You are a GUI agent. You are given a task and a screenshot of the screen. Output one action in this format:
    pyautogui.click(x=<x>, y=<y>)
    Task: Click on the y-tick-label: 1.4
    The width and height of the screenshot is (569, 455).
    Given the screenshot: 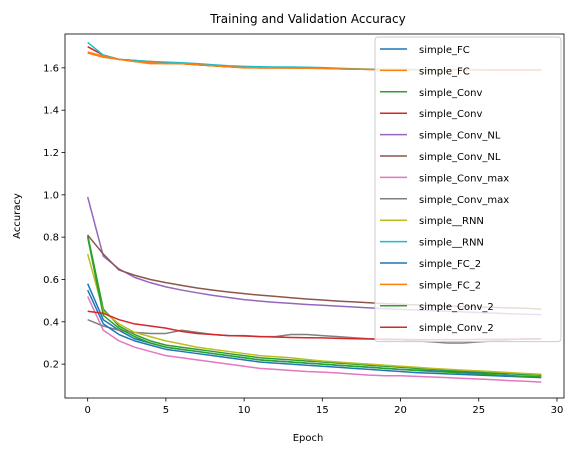 What is the action you would take?
    pyautogui.click(x=51, y=111)
    